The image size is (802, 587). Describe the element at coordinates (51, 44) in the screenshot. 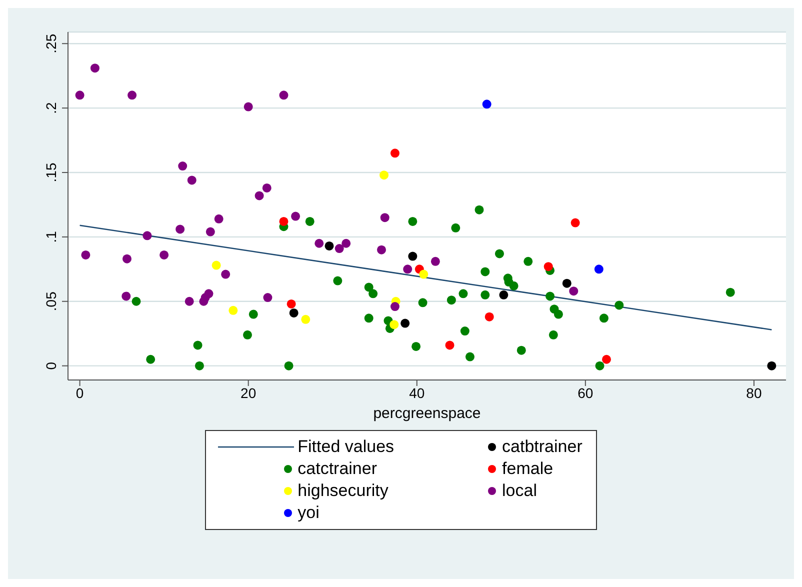

I see `y-tick-label: .25` at that location.